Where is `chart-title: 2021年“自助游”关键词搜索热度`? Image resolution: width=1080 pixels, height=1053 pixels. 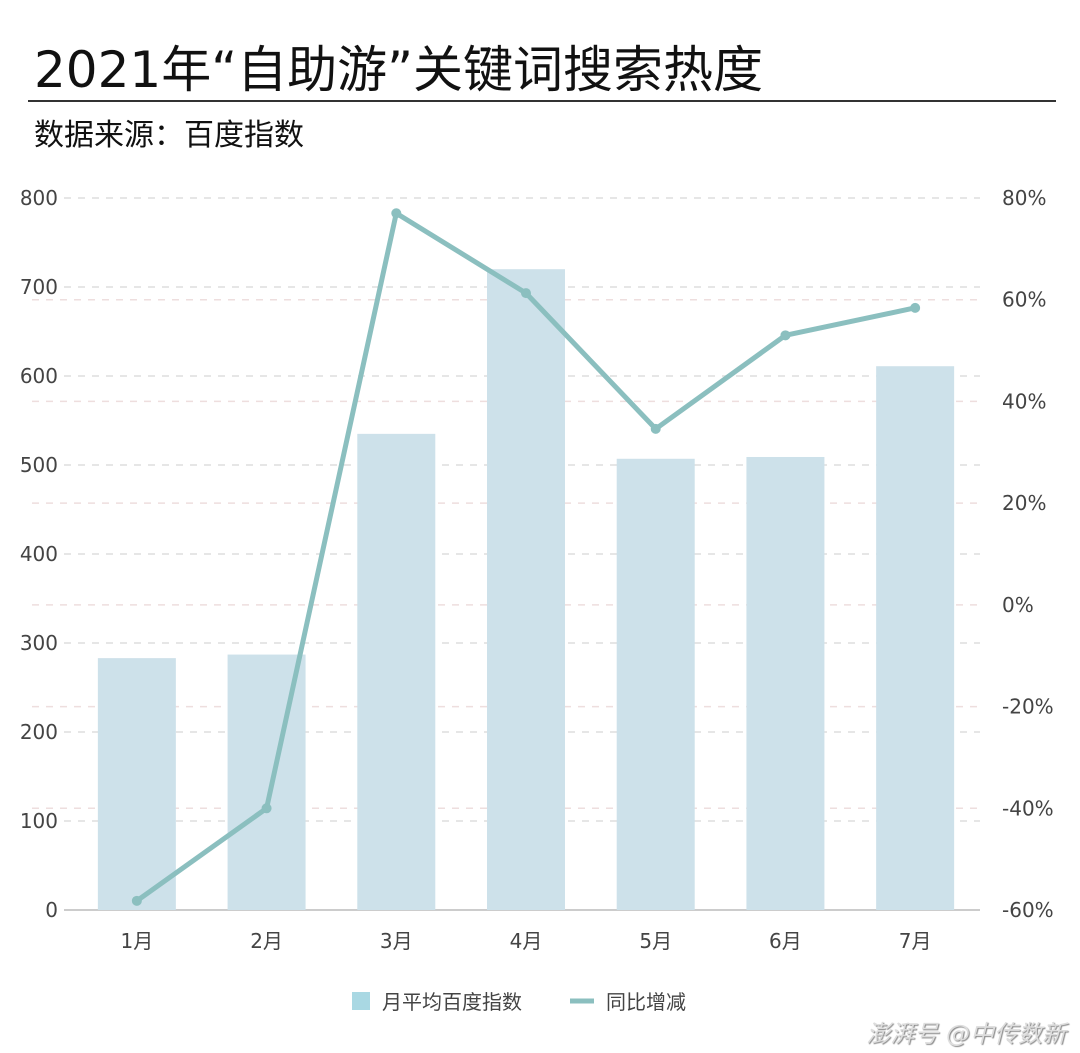
chart-title: 2021年“自助游”关键词搜索热度 is located at coordinates (399, 70).